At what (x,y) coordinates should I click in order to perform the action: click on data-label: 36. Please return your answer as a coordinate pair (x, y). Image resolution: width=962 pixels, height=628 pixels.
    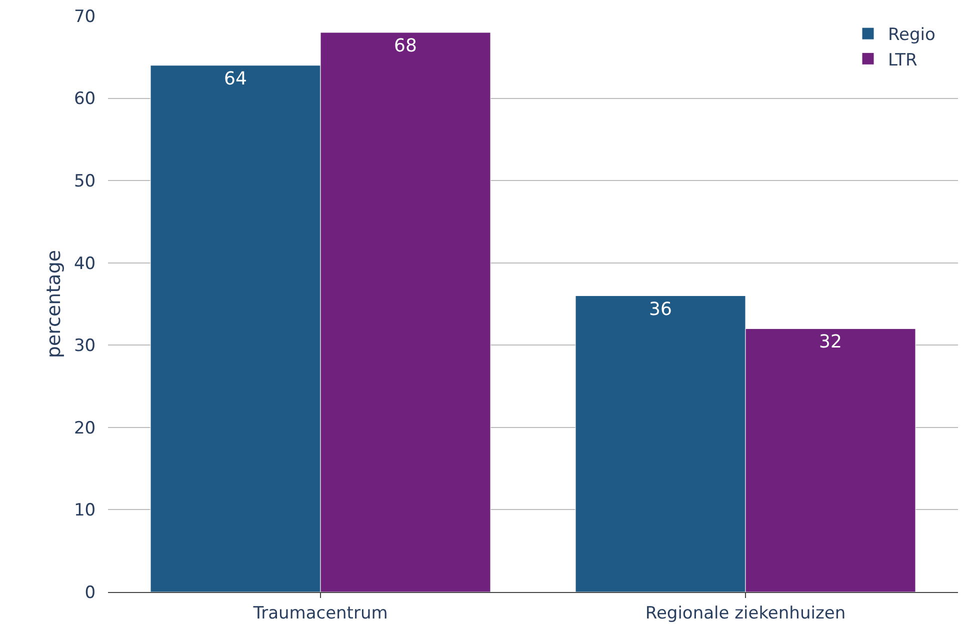
    Looking at the image, I should click on (660, 309).